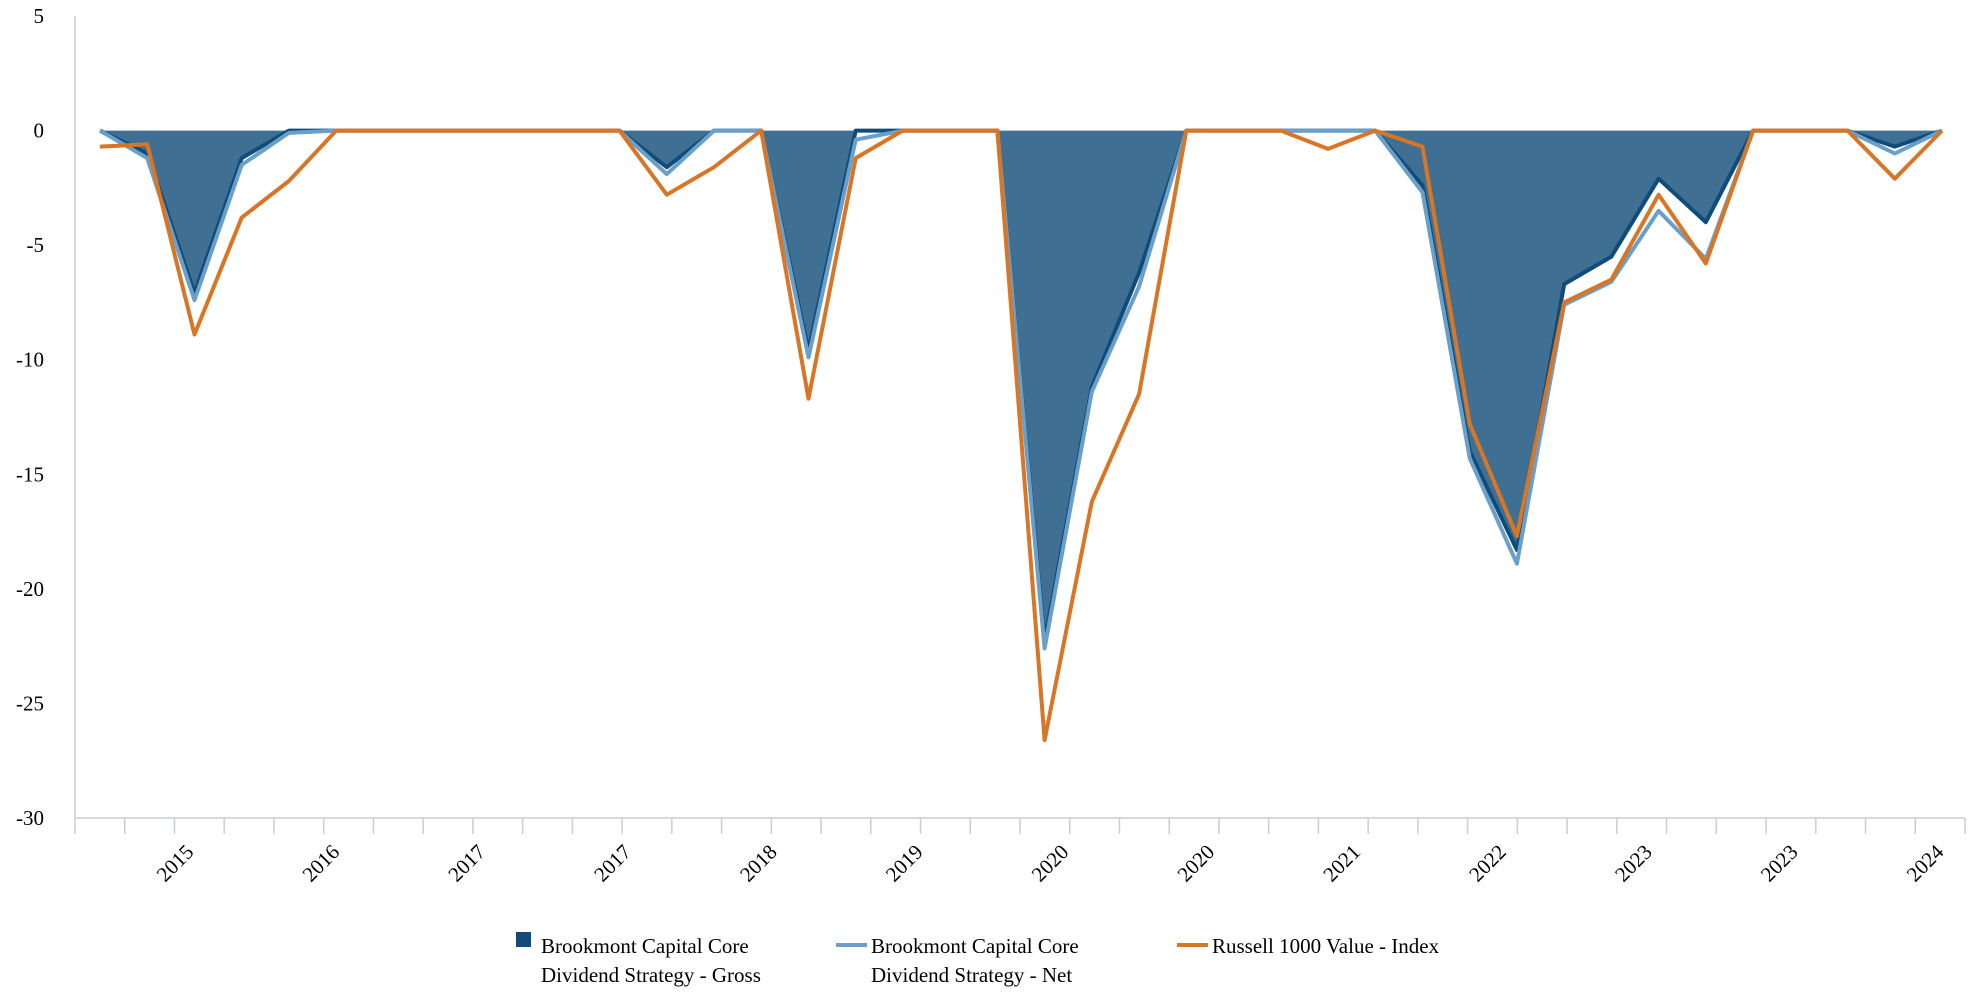 The image size is (1980, 992). Describe the element at coordinates (904, 863) in the screenshot. I see `x-tick-label: 2019` at that location.